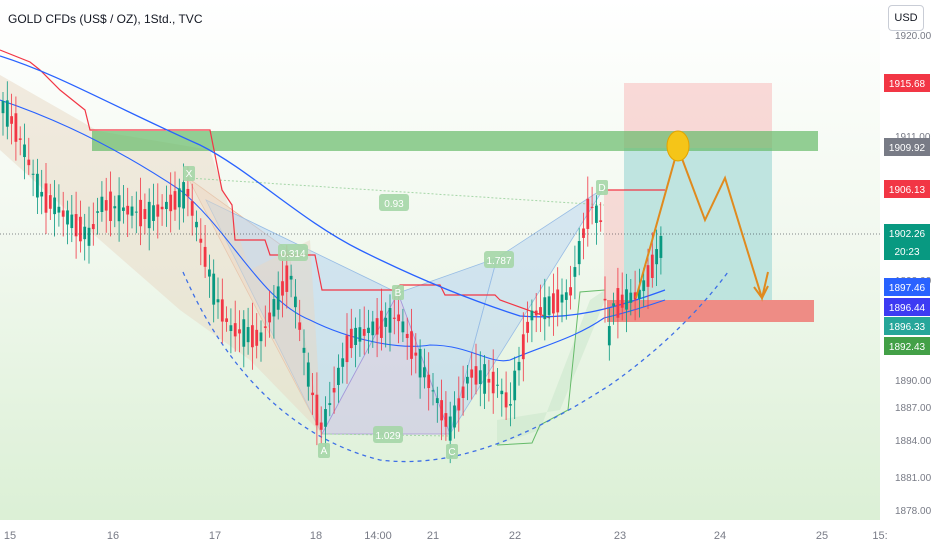 This screenshot has height=555, width=932. What do you see at coordinates (498, 261) in the screenshot?
I see `ratio-label: 1.787` at bounding box center [498, 261].